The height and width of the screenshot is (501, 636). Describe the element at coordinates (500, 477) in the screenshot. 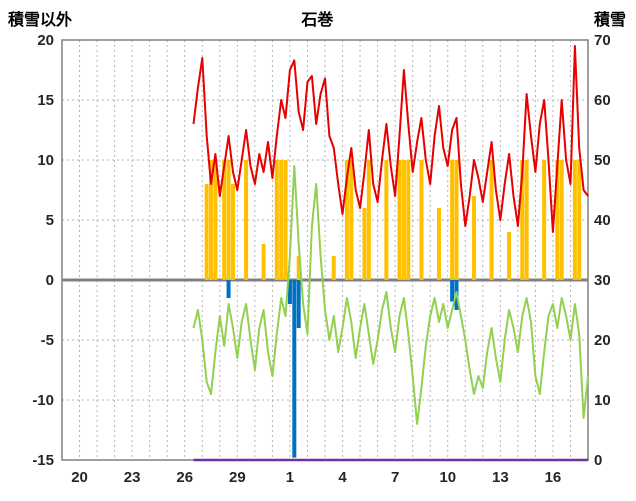

I see `x-axis-tick-label: 13` at that location.